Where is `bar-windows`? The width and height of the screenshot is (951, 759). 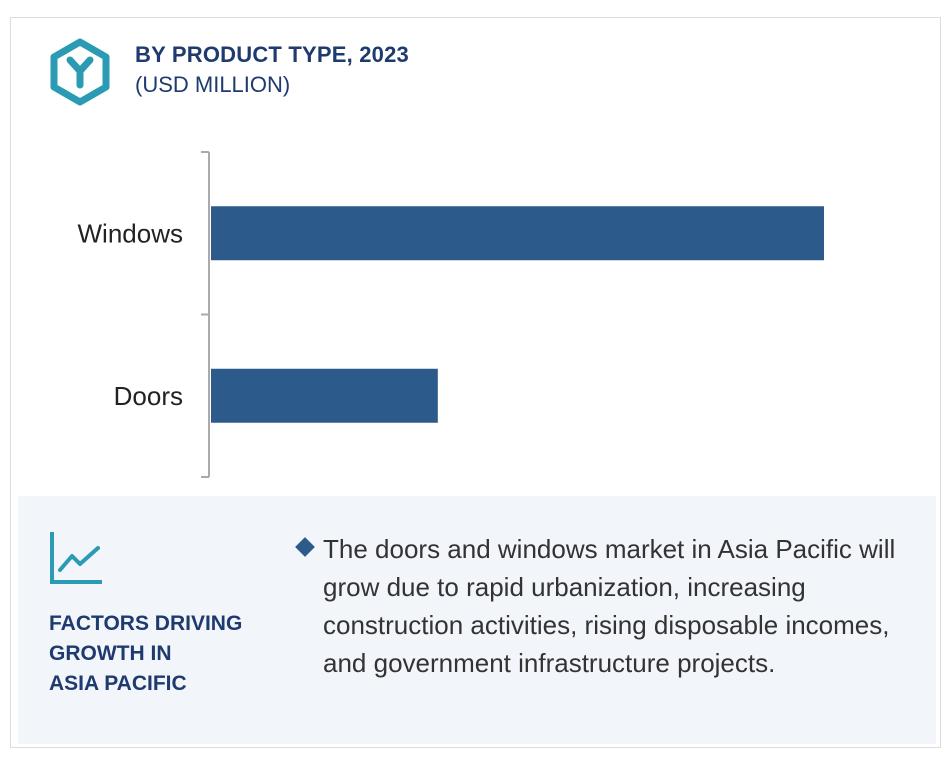
bar-windows is located at coordinates (517, 233).